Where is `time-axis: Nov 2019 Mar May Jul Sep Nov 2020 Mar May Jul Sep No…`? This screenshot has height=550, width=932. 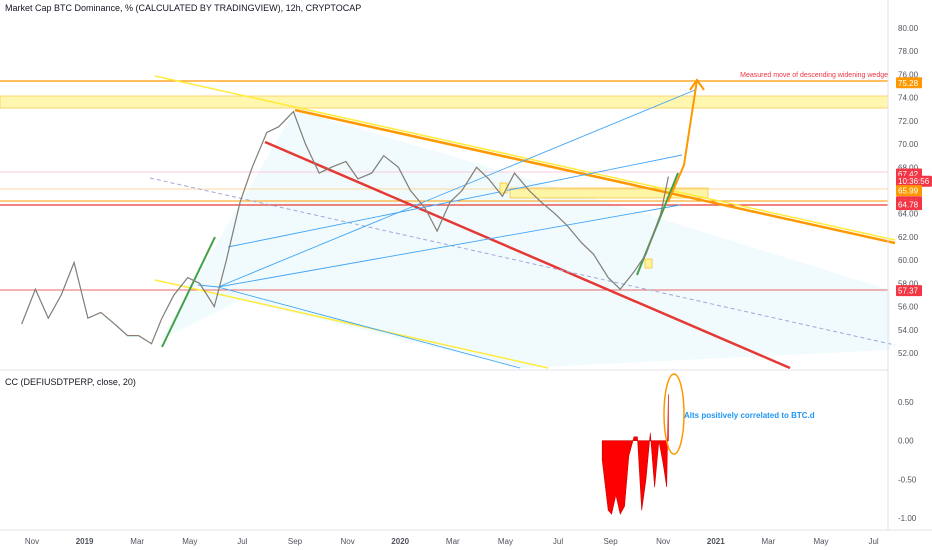
time-axis: Nov 2019 Mar May Jul Sep Nov 2020 Mar May Jul Sep No… is located at coordinates (452, 541).